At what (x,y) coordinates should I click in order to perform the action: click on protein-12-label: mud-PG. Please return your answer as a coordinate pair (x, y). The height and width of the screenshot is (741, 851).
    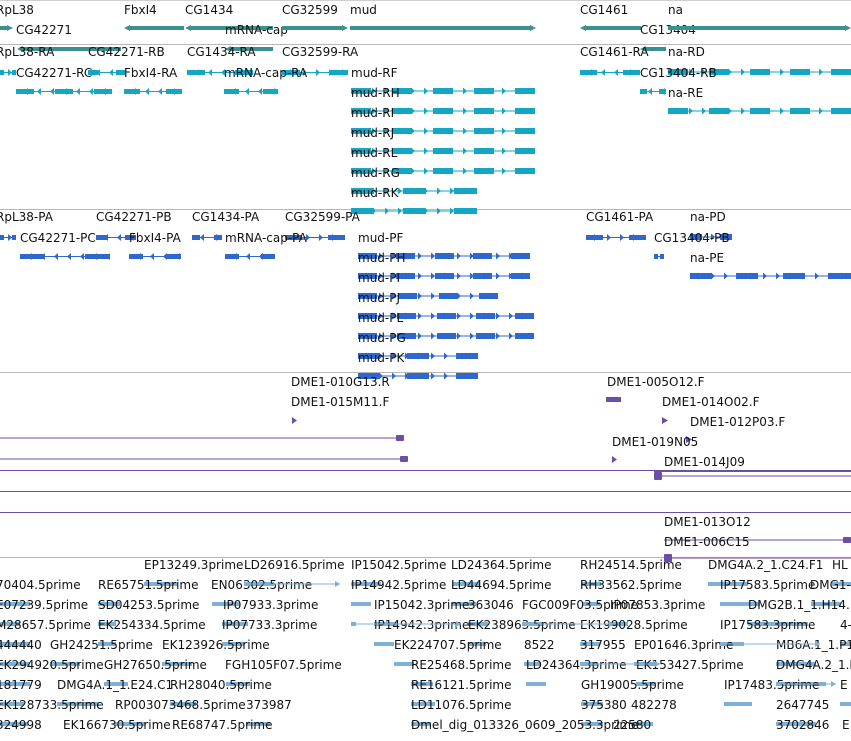
    Looking at the image, I should click on (382, 338).